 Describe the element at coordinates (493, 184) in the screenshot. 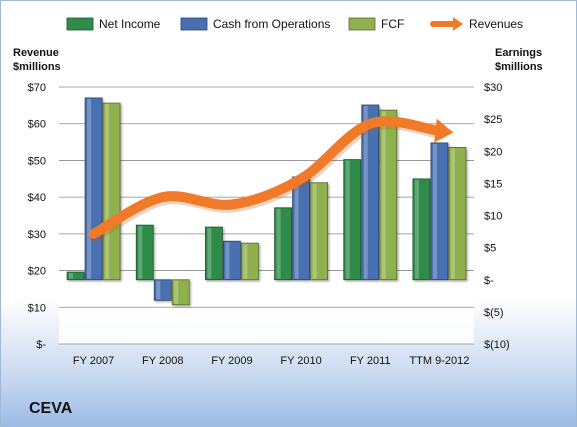

I see `right-tick-label: $15` at that location.